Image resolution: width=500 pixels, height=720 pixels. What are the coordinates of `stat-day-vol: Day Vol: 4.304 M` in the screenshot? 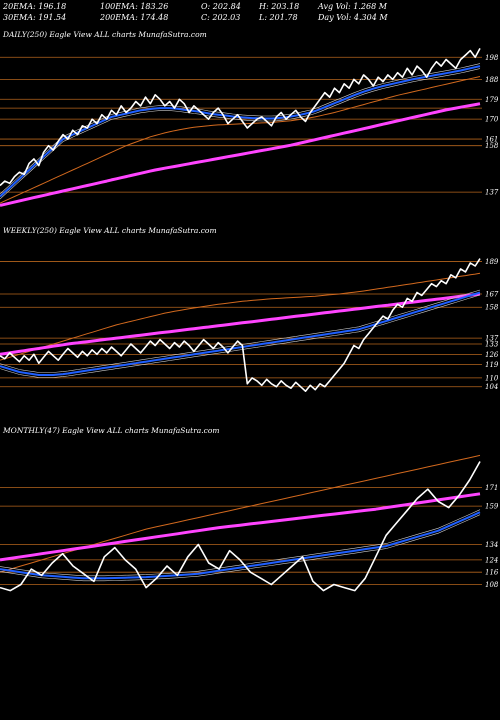 It's located at (353, 17).